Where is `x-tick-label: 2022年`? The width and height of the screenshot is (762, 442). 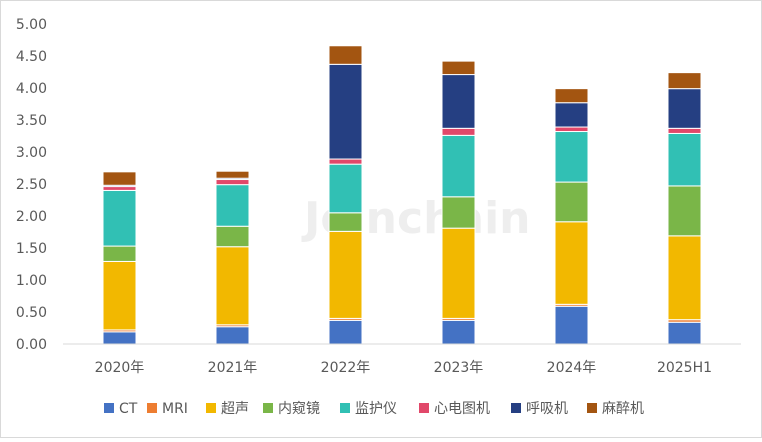 x-tick-label: 2022年 is located at coordinates (346, 368).